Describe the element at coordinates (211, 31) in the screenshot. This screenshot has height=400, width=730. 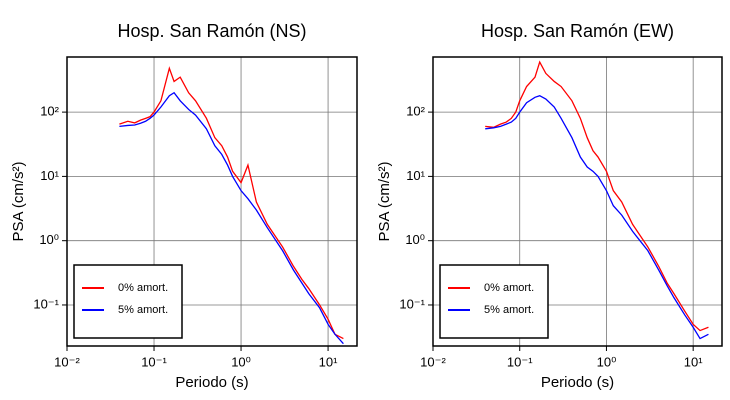
I see `chart-title: Hosp. San Ramón (NS)` at that location.